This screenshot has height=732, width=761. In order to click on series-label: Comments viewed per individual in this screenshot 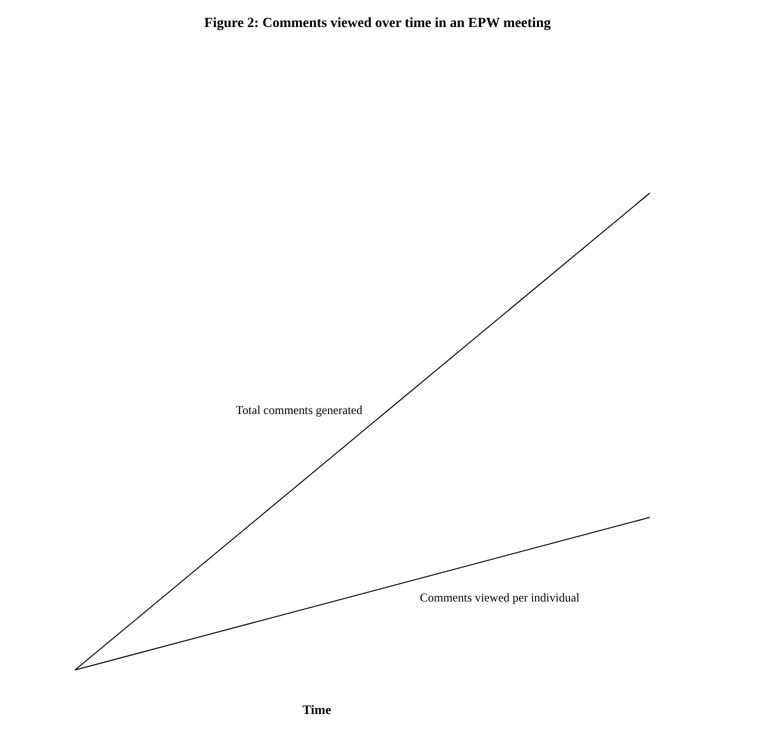, I will do `click(500, 597)`.